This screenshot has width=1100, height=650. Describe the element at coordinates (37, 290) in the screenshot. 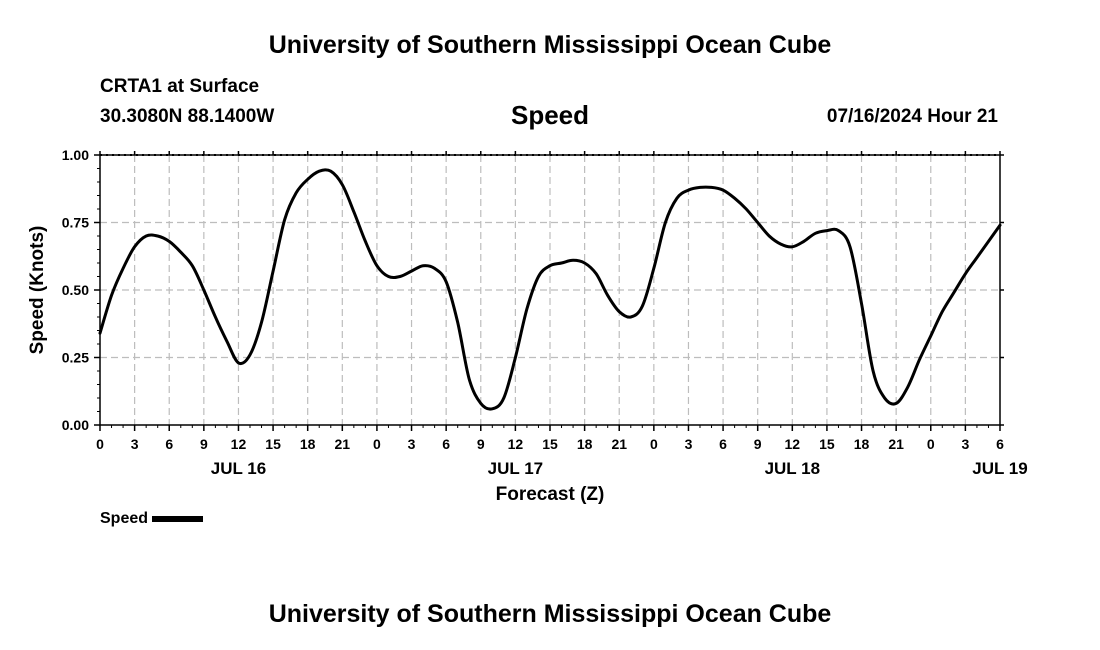

I see `y-axis-title: Speed (Knots)` at that location.